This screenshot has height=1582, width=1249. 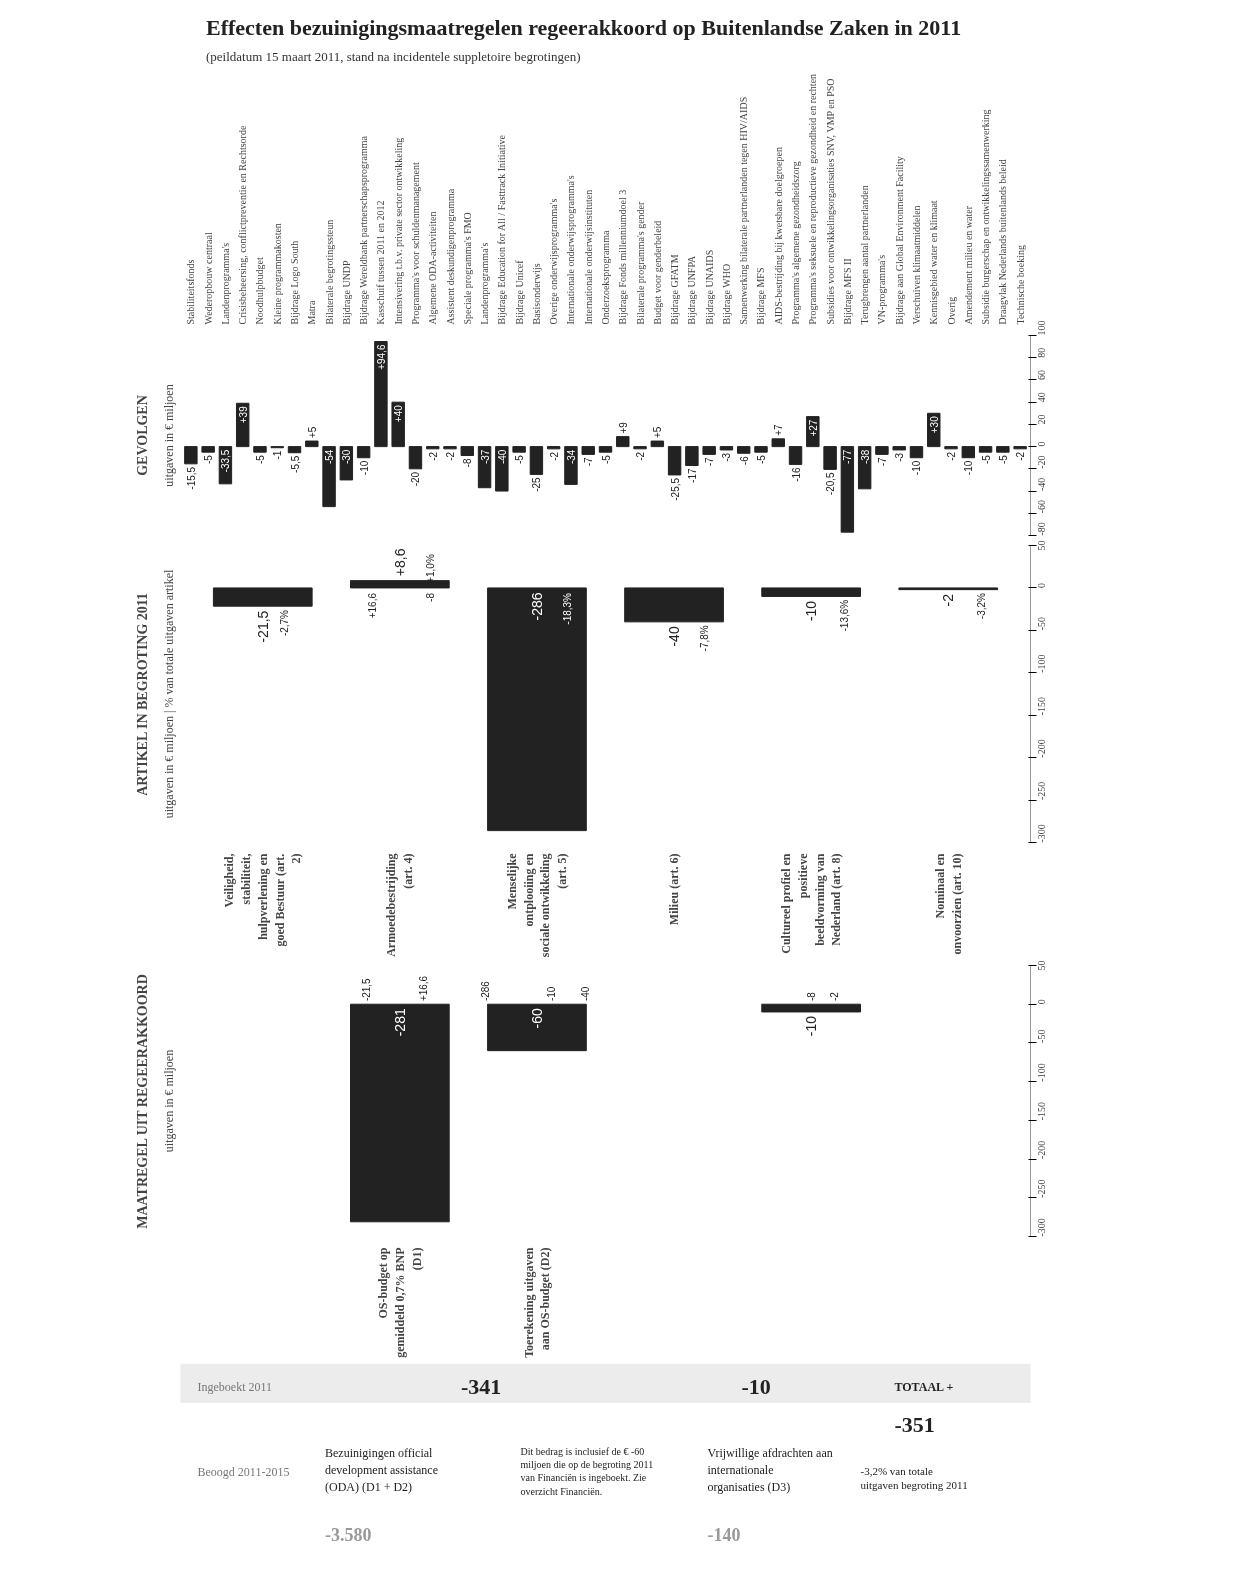 What do you see at coordinates (235, 1386) in the screenshot?
I see `text: Ingeboekt 2011` at bounding box center [235, 1386].